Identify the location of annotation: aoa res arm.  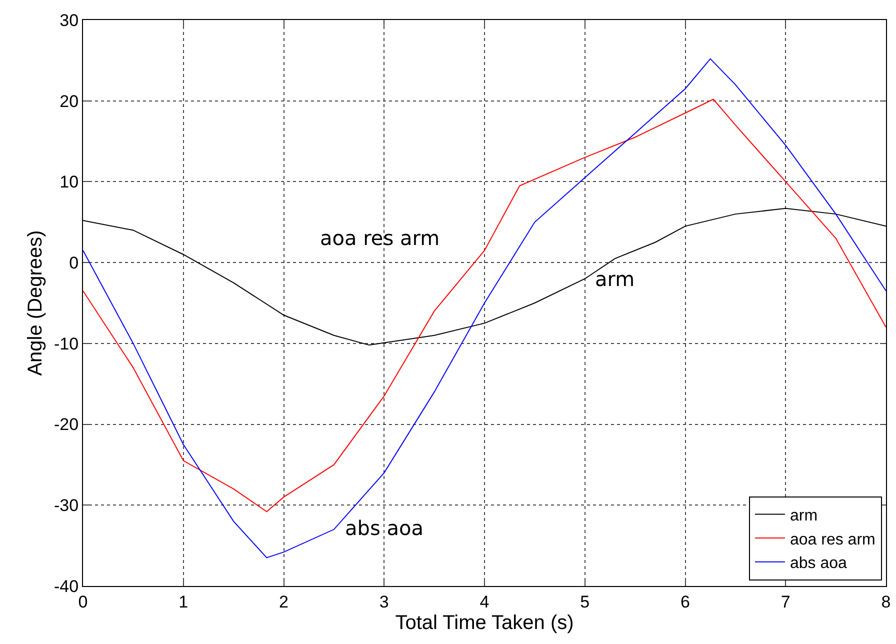
(380, 238).